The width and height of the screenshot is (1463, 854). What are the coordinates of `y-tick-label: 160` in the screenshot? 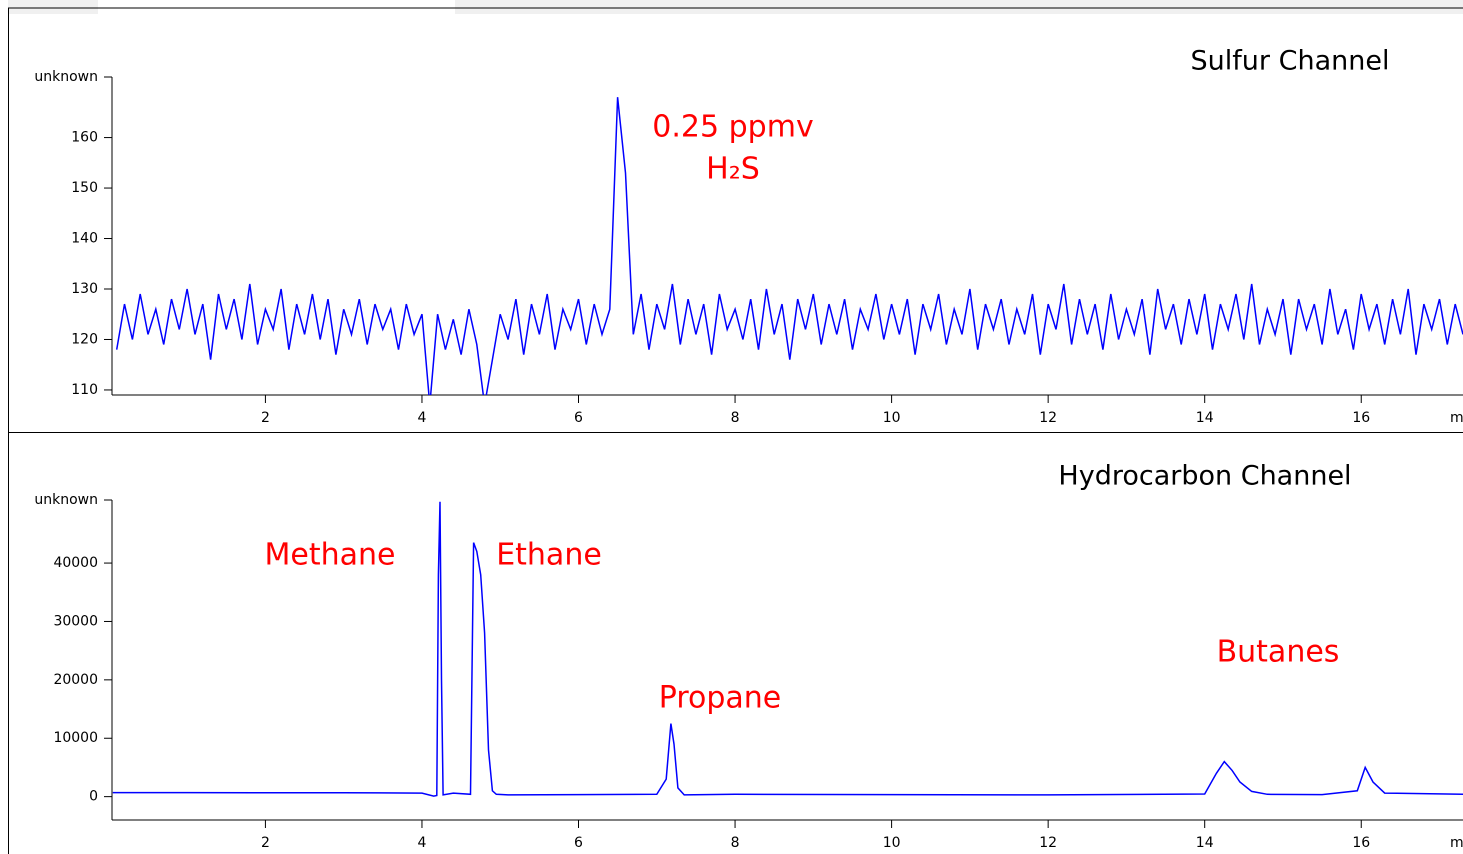 It's located at (84, 138).